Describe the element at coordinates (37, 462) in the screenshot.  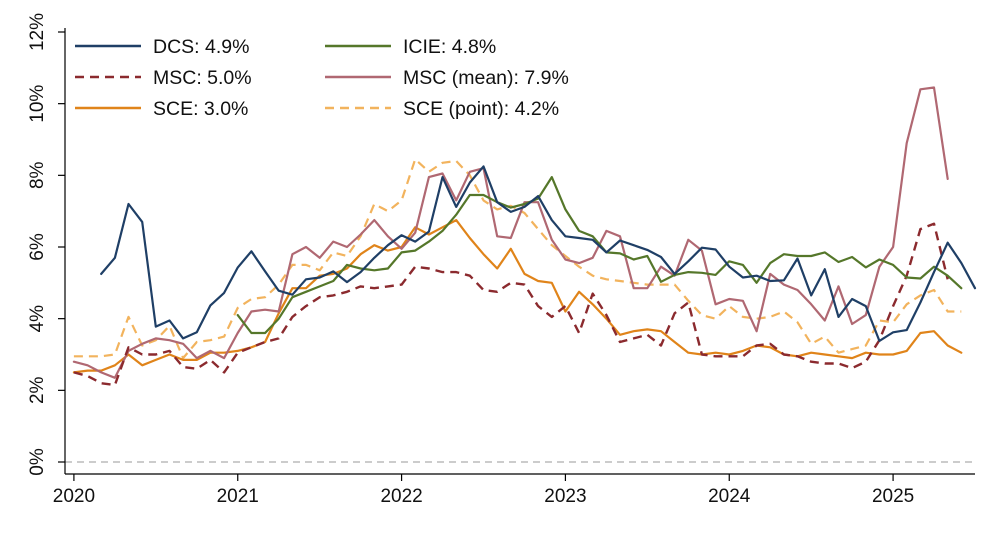
I see `y-tick-label: 0%` at that location.